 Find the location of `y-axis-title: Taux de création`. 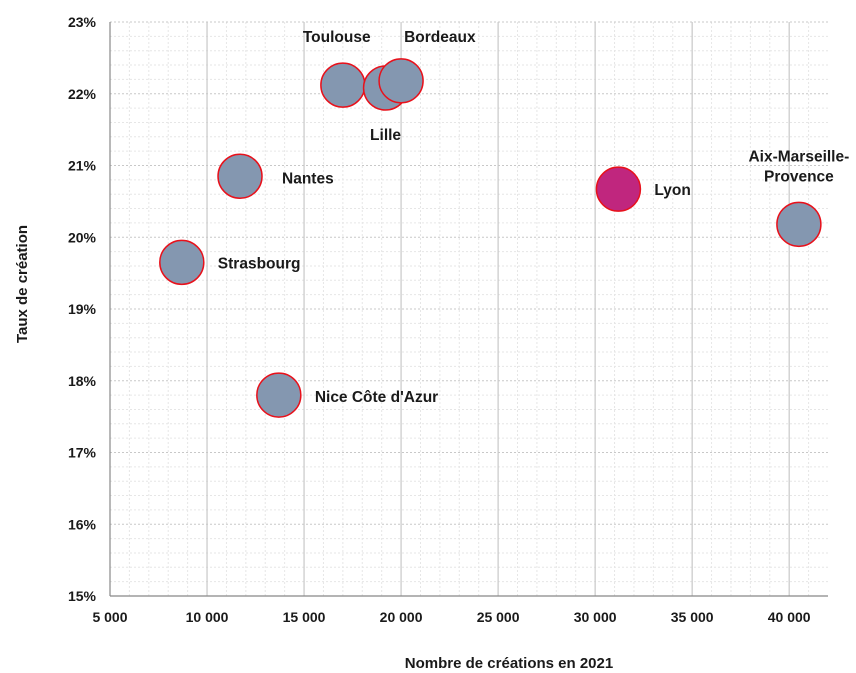

y-axis-title: Taux de création is located at coordinates (22, 284).